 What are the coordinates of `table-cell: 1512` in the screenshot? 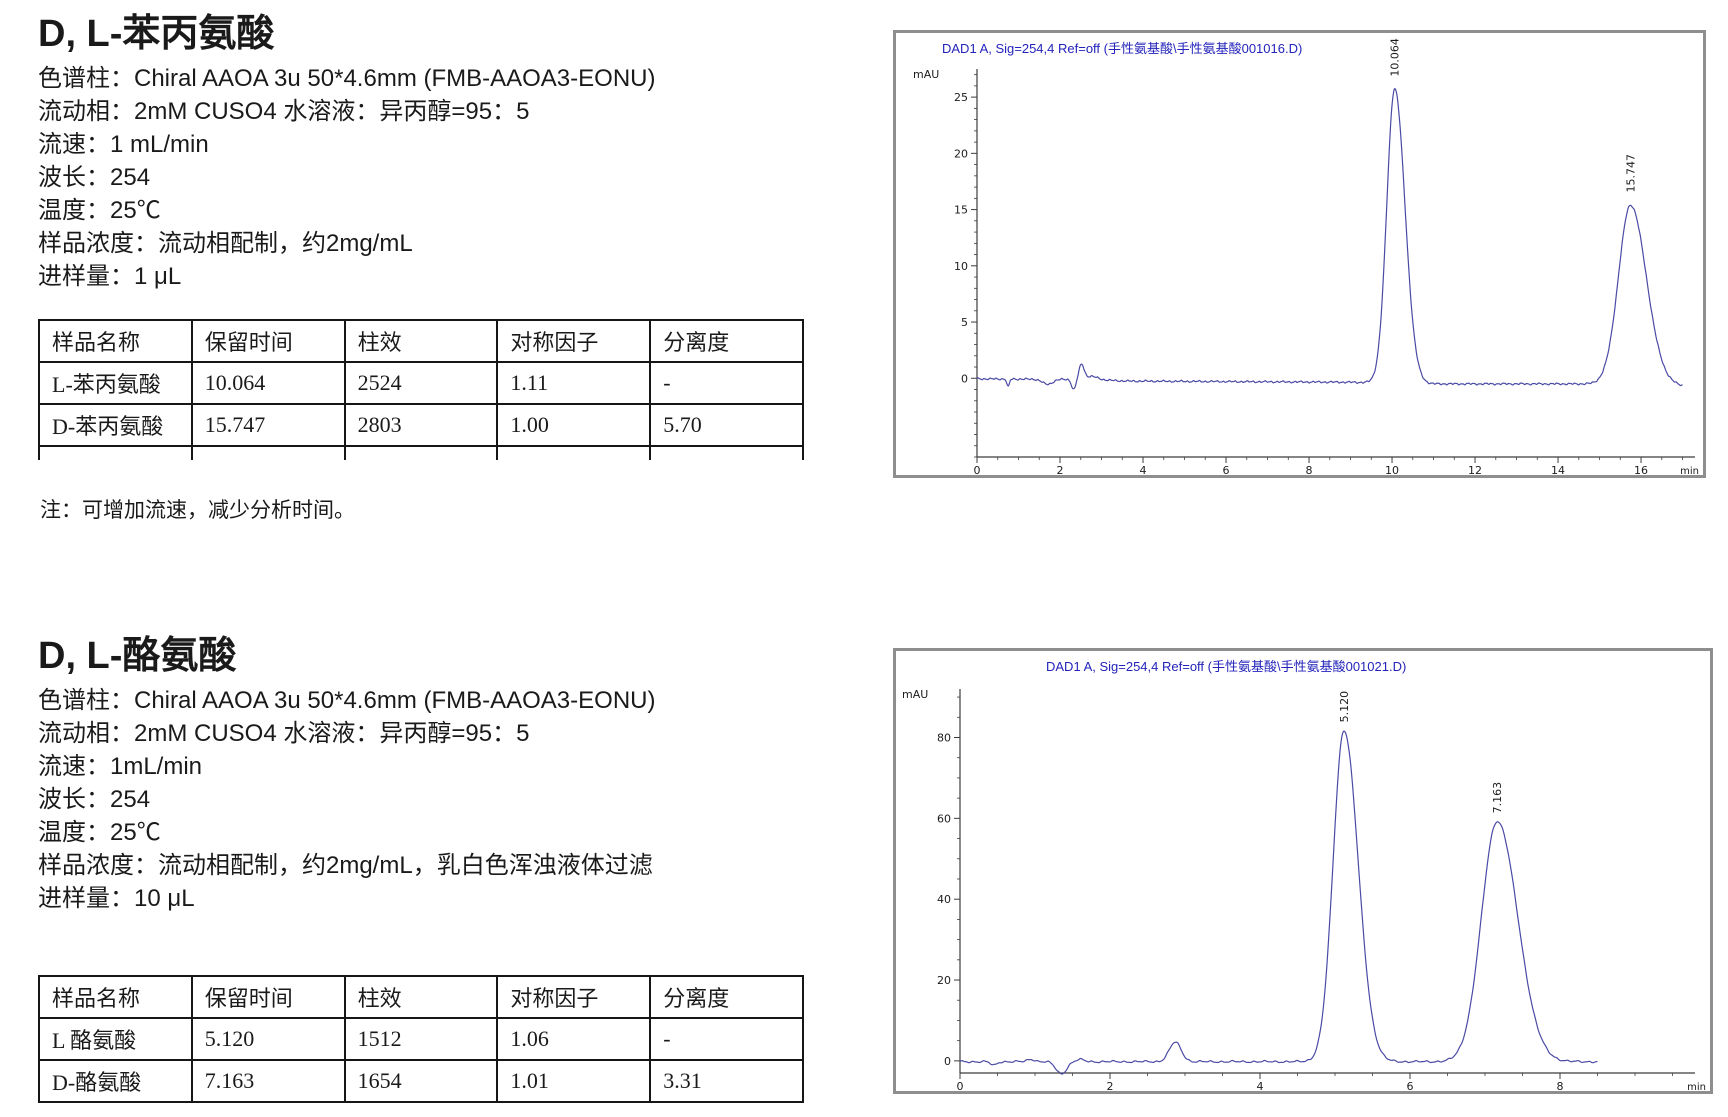 It's located at (421, 1039).